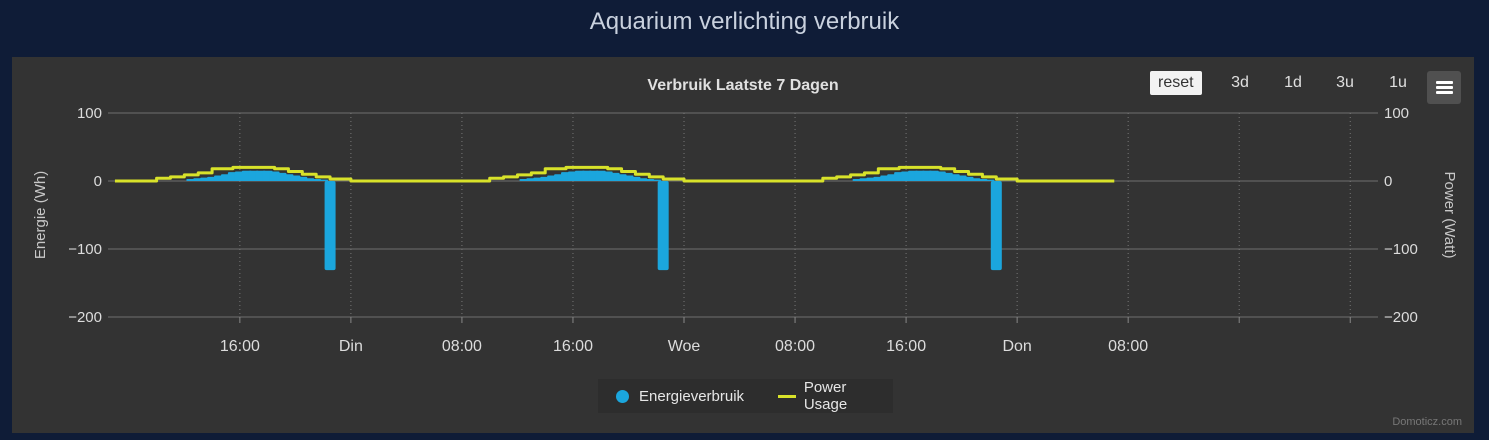 The width and height of the screenshot is (1489, 440). What do you see at coordinates (684, 346) in the screenshot?
I see `x-tick-label: Woe` at bounding box center [684, 346].